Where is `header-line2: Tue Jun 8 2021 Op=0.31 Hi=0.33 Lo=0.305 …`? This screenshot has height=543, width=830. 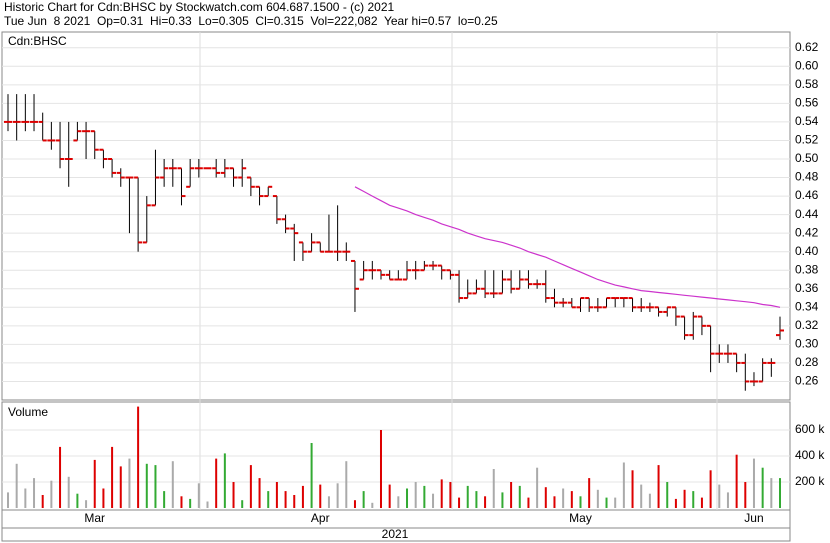 header-line2: Tue Jun 8 2021 Op=0.31 Hi=0.33 Lo=0.305 … is located at coordinates (251, 21).